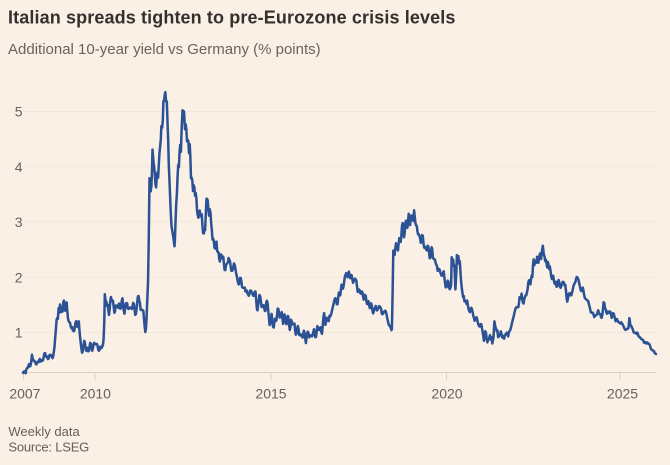 The width and height of the screenshot is (670, 465). I want to click on svg-text: Weekly data, so click(44, 431).